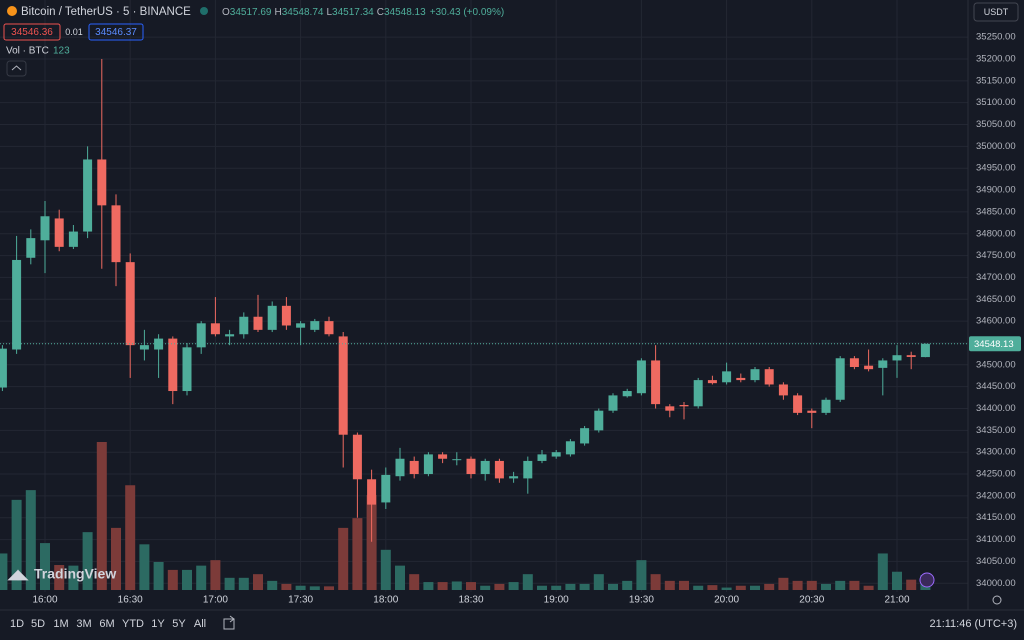 The image size is (1024, 640). What do you see at coordinates (179, 624) in the screenshot?
I see `range-button: 5Y` at bounding box center [179, 624].